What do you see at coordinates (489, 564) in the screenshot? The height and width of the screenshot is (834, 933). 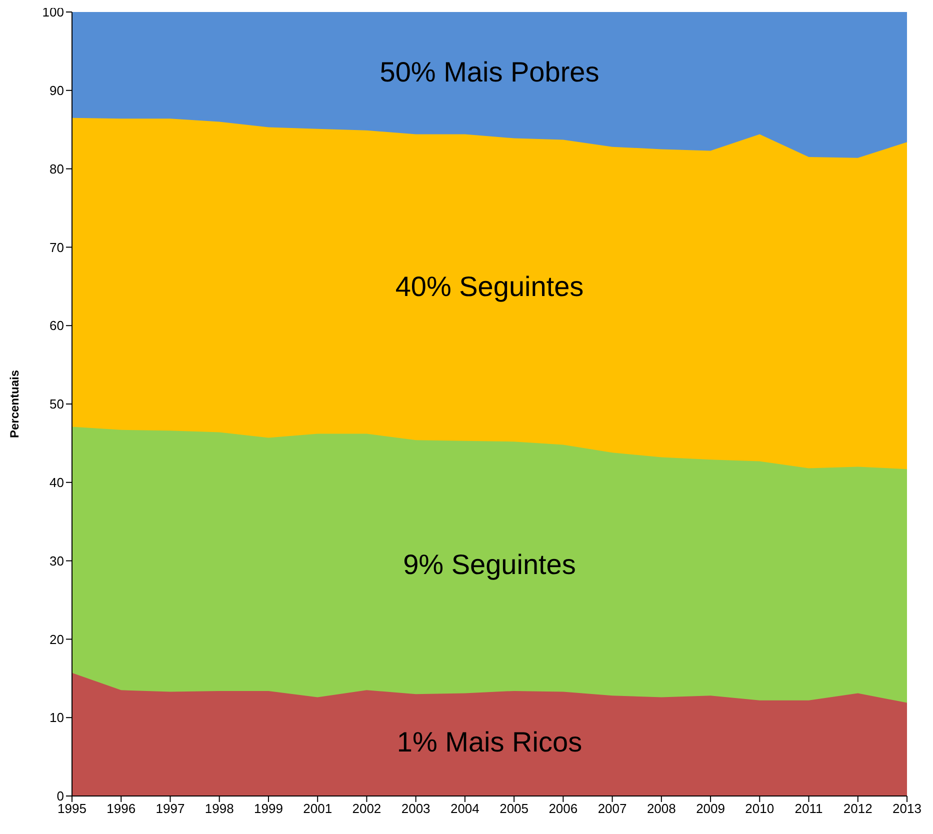 I see `series-label: 9% Seguintes` at bounding box center [489, 564].